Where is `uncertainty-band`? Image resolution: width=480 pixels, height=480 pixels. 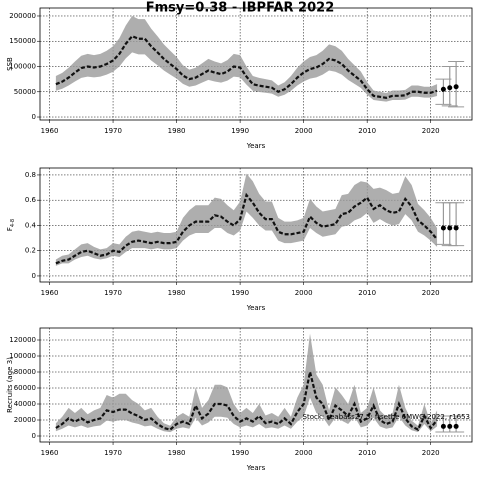
uncertainty-band is located at coordinates (246, 58).